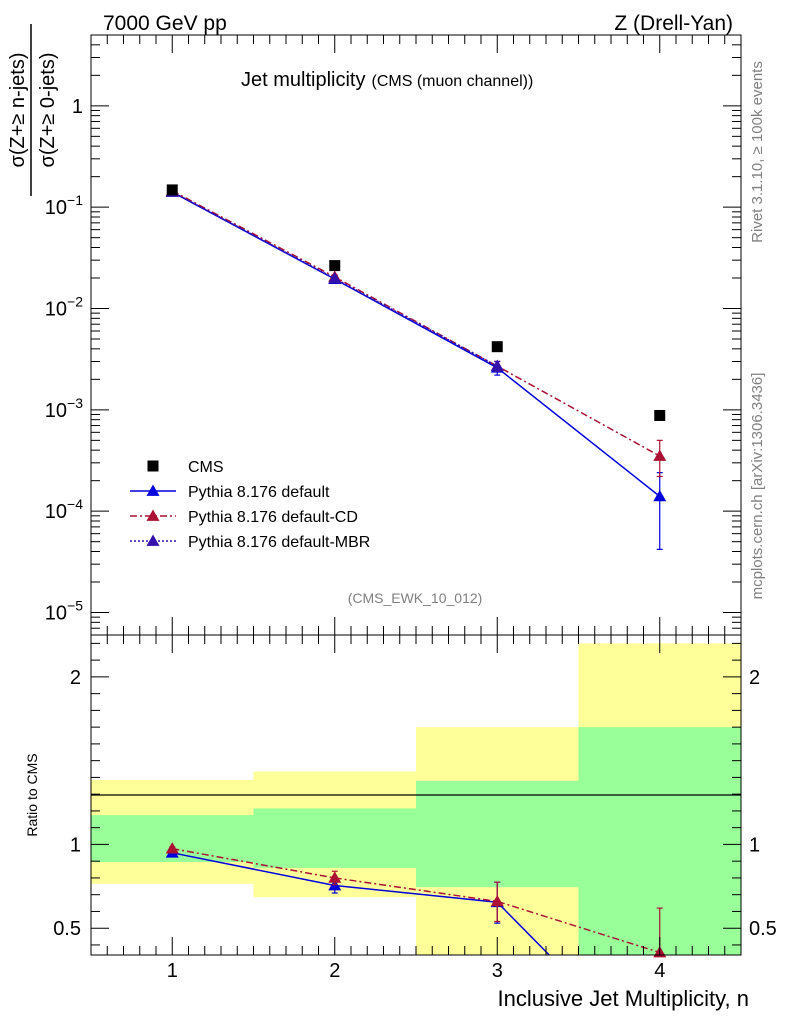  Describe the element at coordinates (497, 971) in the screenshot. I see `x-tick-label: 3` at that location.